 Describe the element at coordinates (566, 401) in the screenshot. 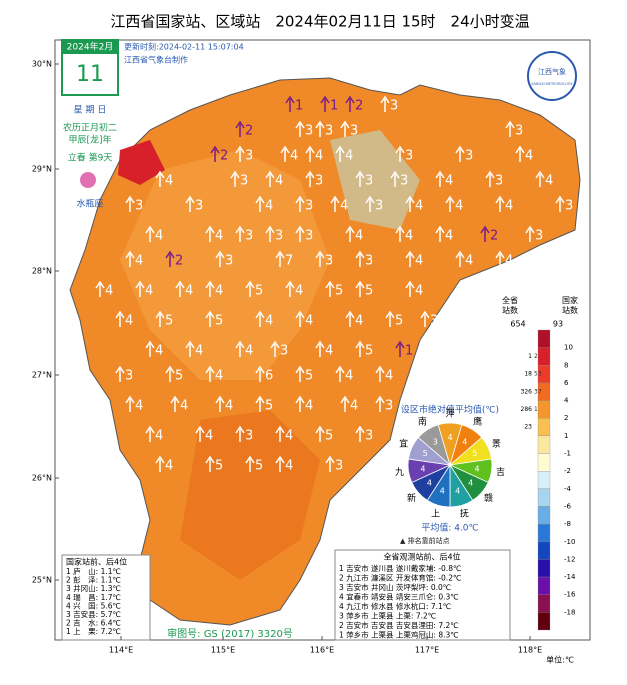

I see `legend-level: 4` at that location.